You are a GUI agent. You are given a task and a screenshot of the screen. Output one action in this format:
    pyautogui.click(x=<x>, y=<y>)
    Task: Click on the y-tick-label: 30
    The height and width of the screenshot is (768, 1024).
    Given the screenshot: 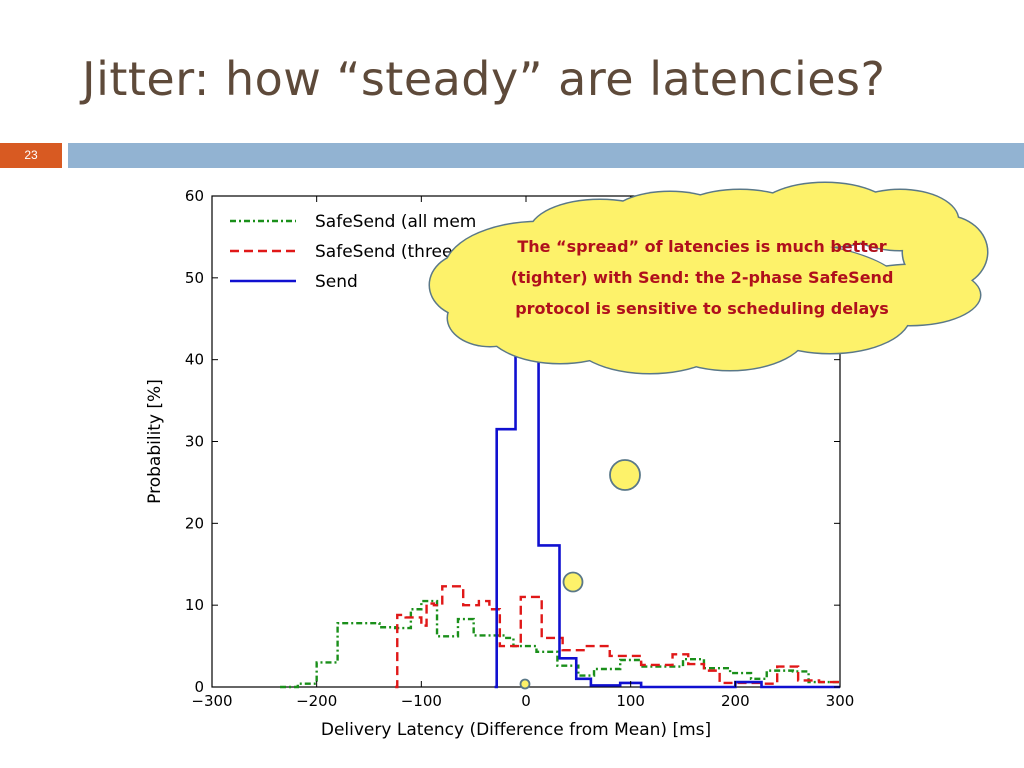 What is the action you would take?
    pyautogui.click(x=194, y=442)
    